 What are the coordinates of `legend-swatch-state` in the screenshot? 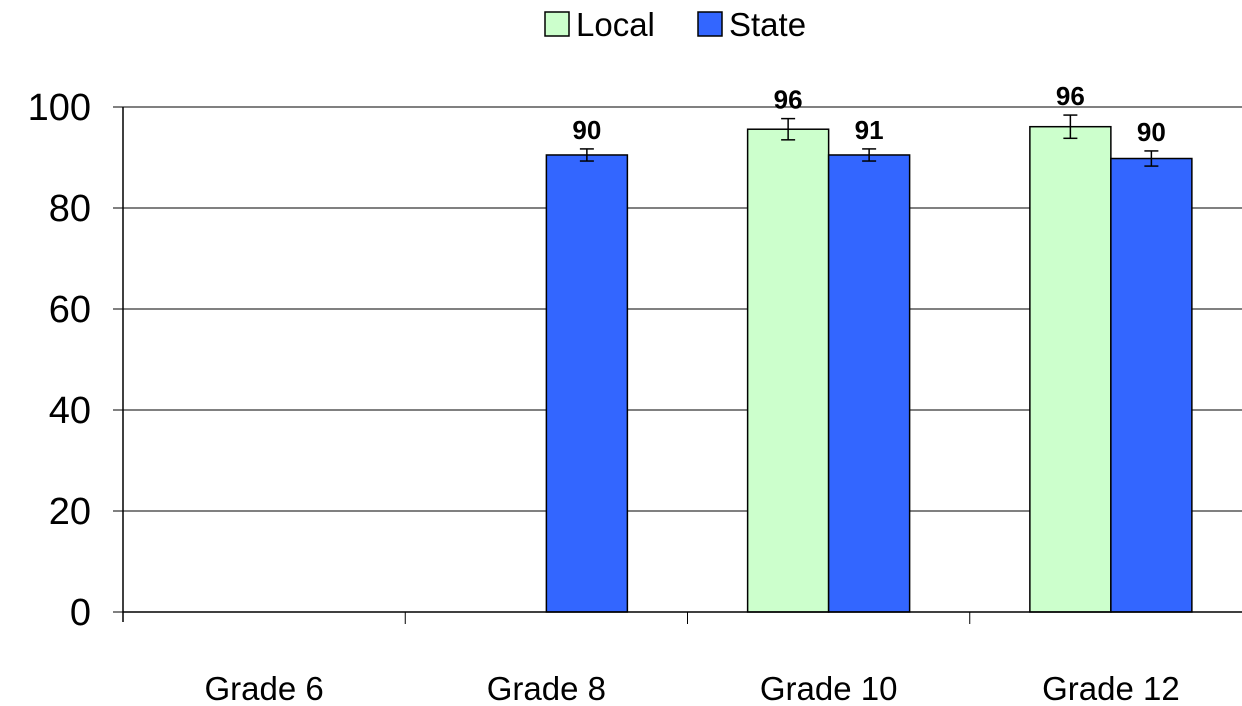 It's located at (710, 24).